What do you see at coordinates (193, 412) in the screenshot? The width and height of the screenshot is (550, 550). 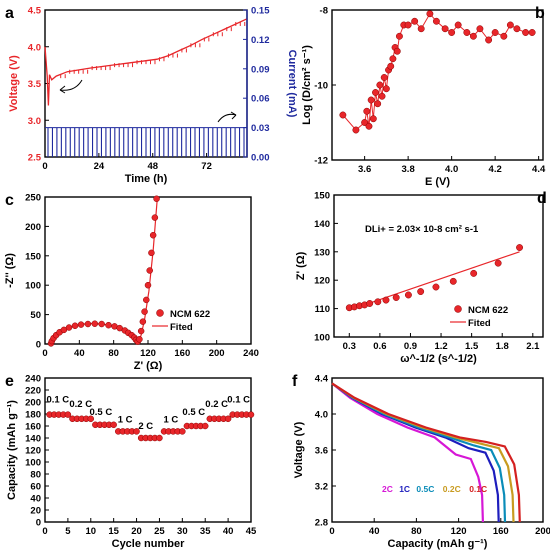 I see `rate-label: 0.5 C` at bounding box center [193, 412].